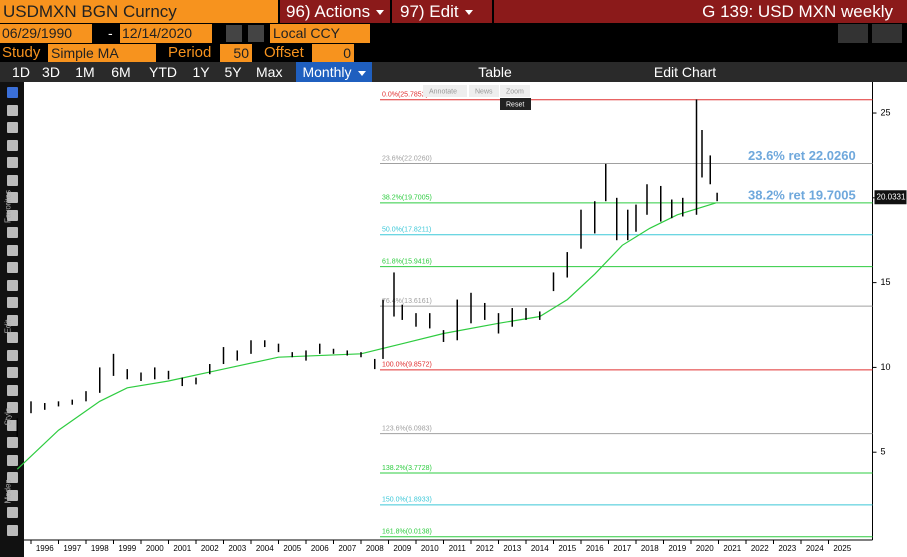 Image resolution: width=907 pixels, height=557 pixels. I want to click on x-tick-label: 2023, so click(787, 548).